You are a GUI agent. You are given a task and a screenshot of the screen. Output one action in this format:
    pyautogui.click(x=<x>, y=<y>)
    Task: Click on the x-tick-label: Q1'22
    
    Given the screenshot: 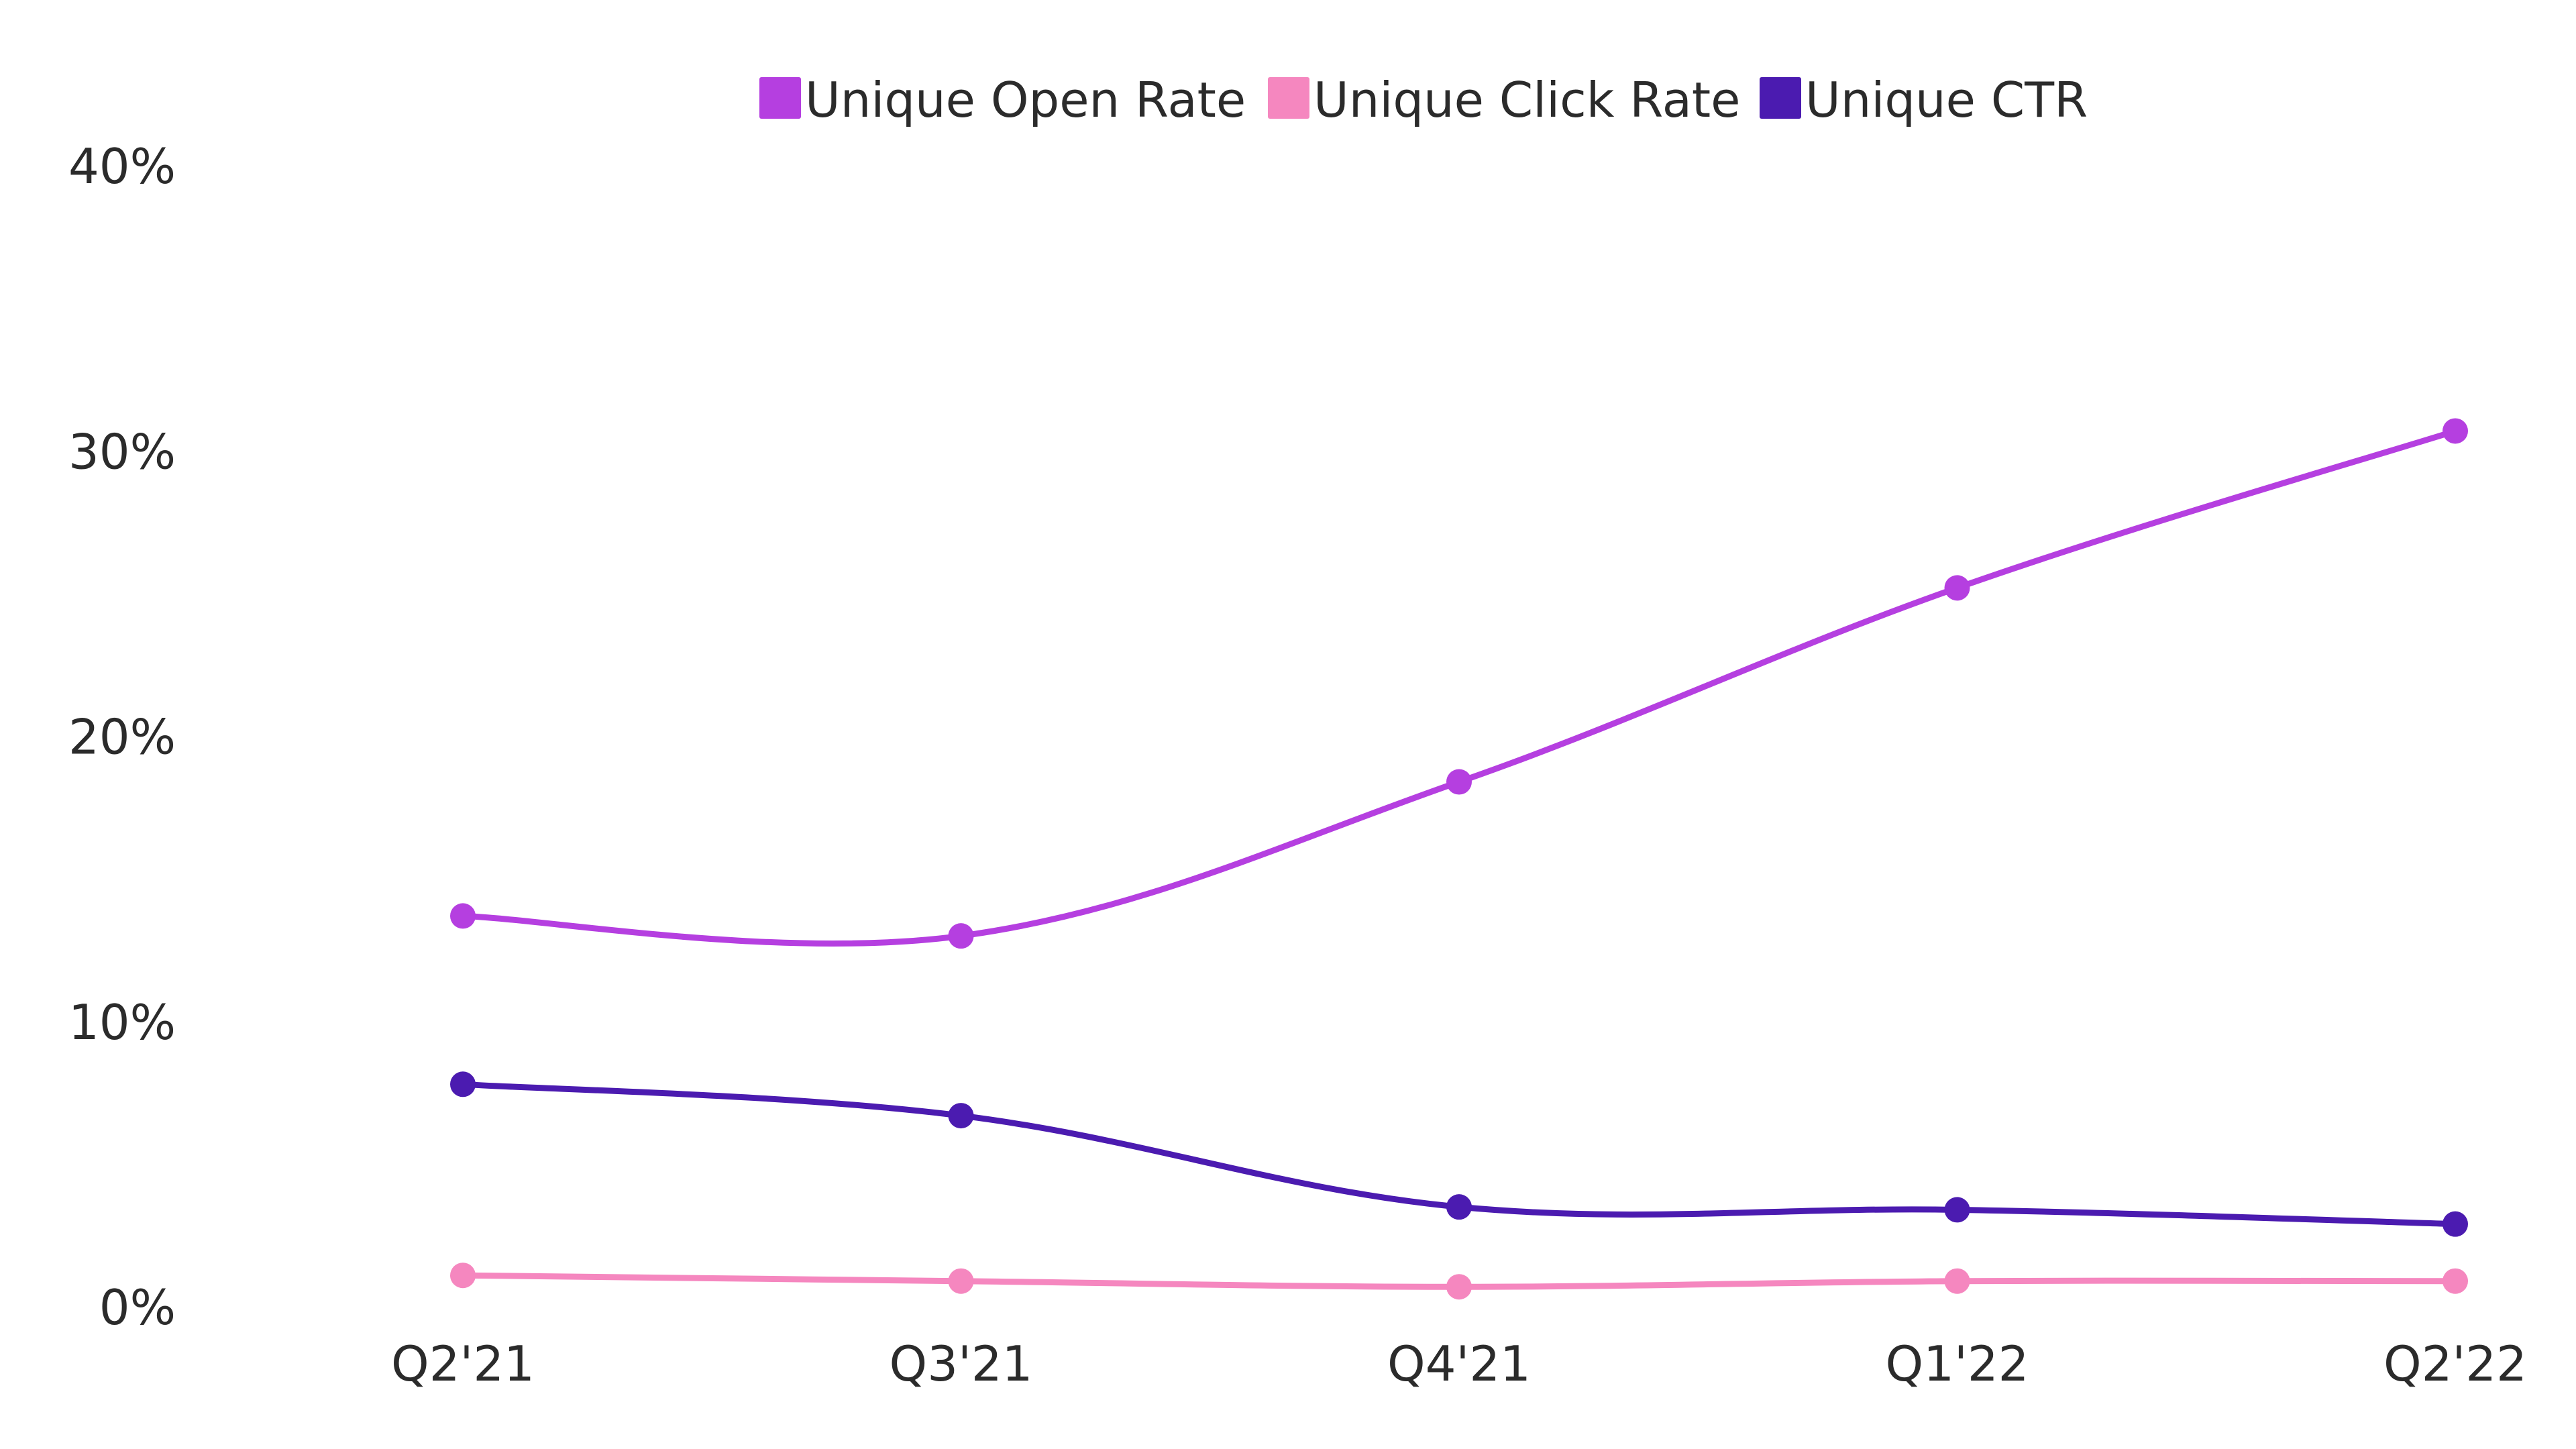 What is the action you would take?
    pyautogui.click(x=1957, y=1364)
    